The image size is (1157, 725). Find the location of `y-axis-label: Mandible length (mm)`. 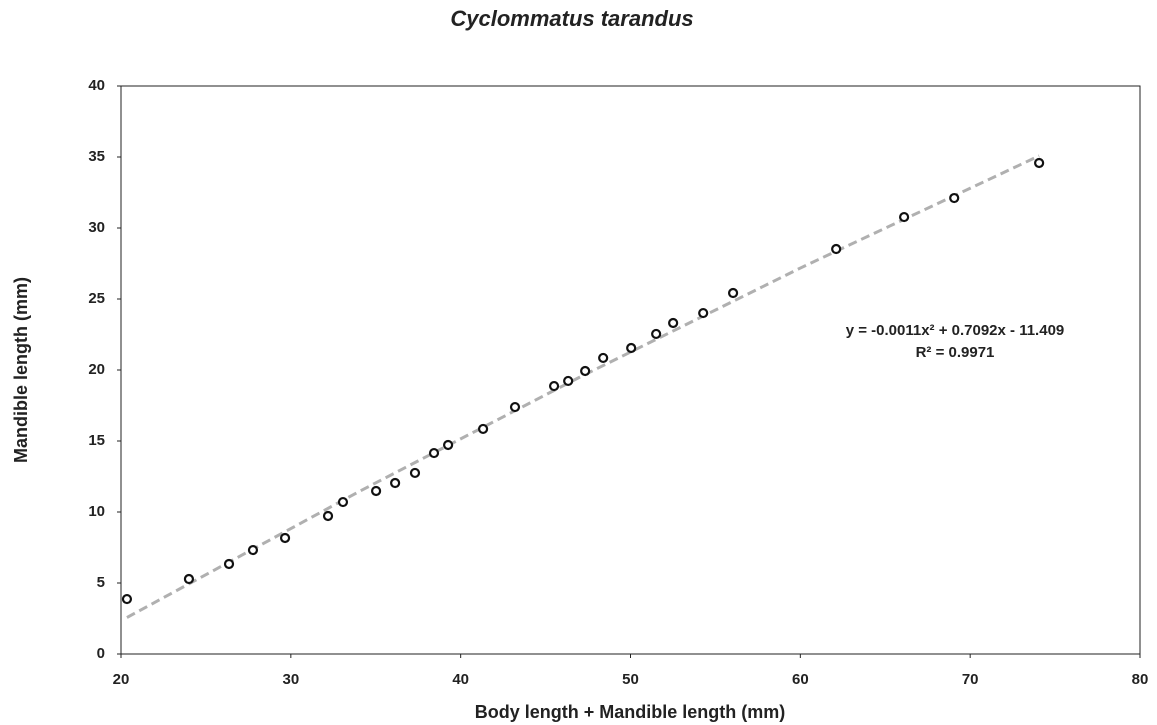

y-axis-label: Mandible length (mm) is located at coordinates (21, 370).